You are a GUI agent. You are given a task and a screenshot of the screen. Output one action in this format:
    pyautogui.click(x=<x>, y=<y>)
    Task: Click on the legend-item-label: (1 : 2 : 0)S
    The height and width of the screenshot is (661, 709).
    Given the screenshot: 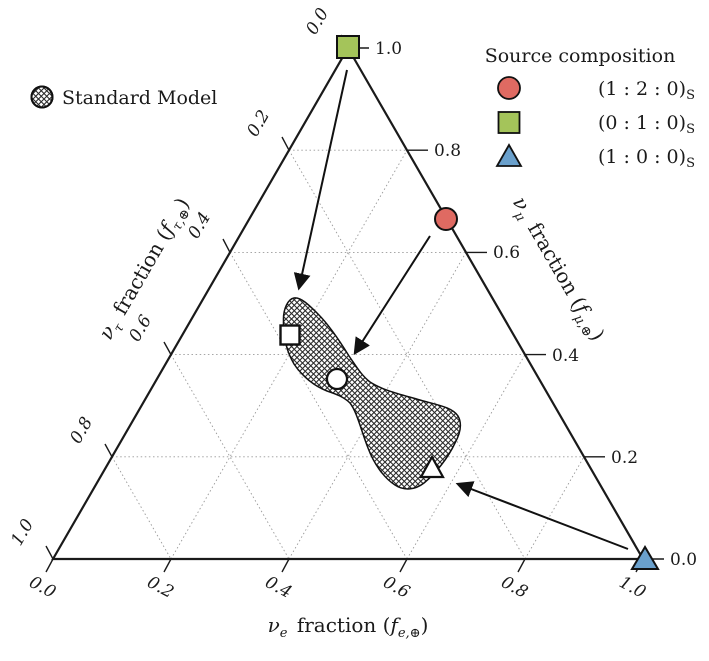 What is the action you would take?
    pyautogui.click(x=646, y=90)
    